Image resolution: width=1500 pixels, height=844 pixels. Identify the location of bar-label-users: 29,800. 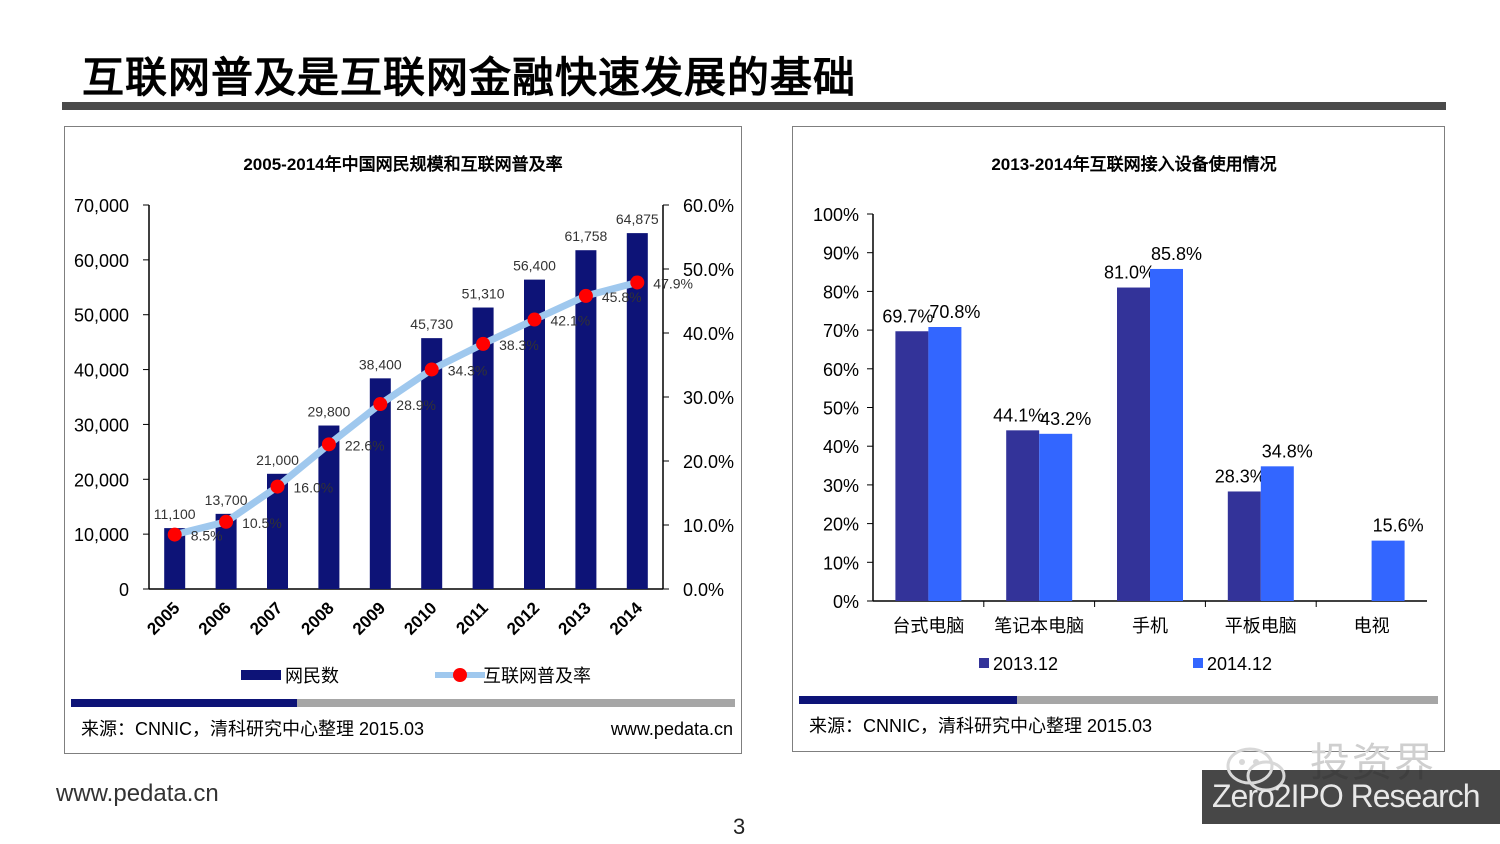
(328, 412).